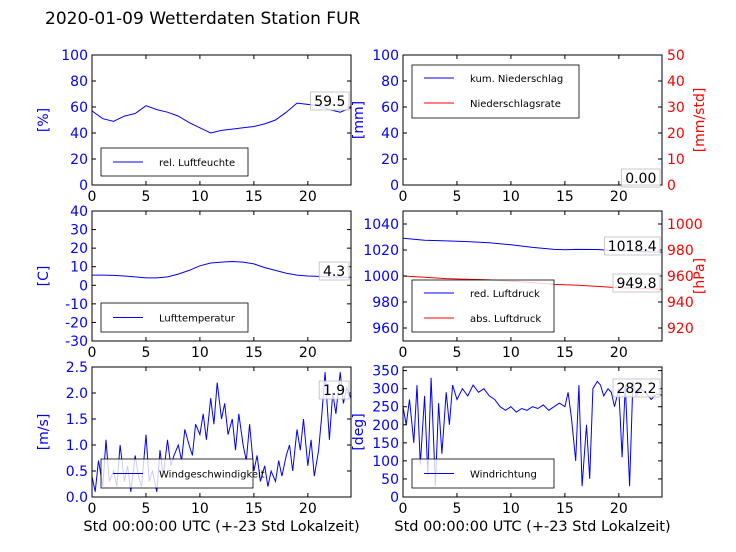 The image size is (736, 552). I want to click on y2-tick-label: 10, so click(676, 160).